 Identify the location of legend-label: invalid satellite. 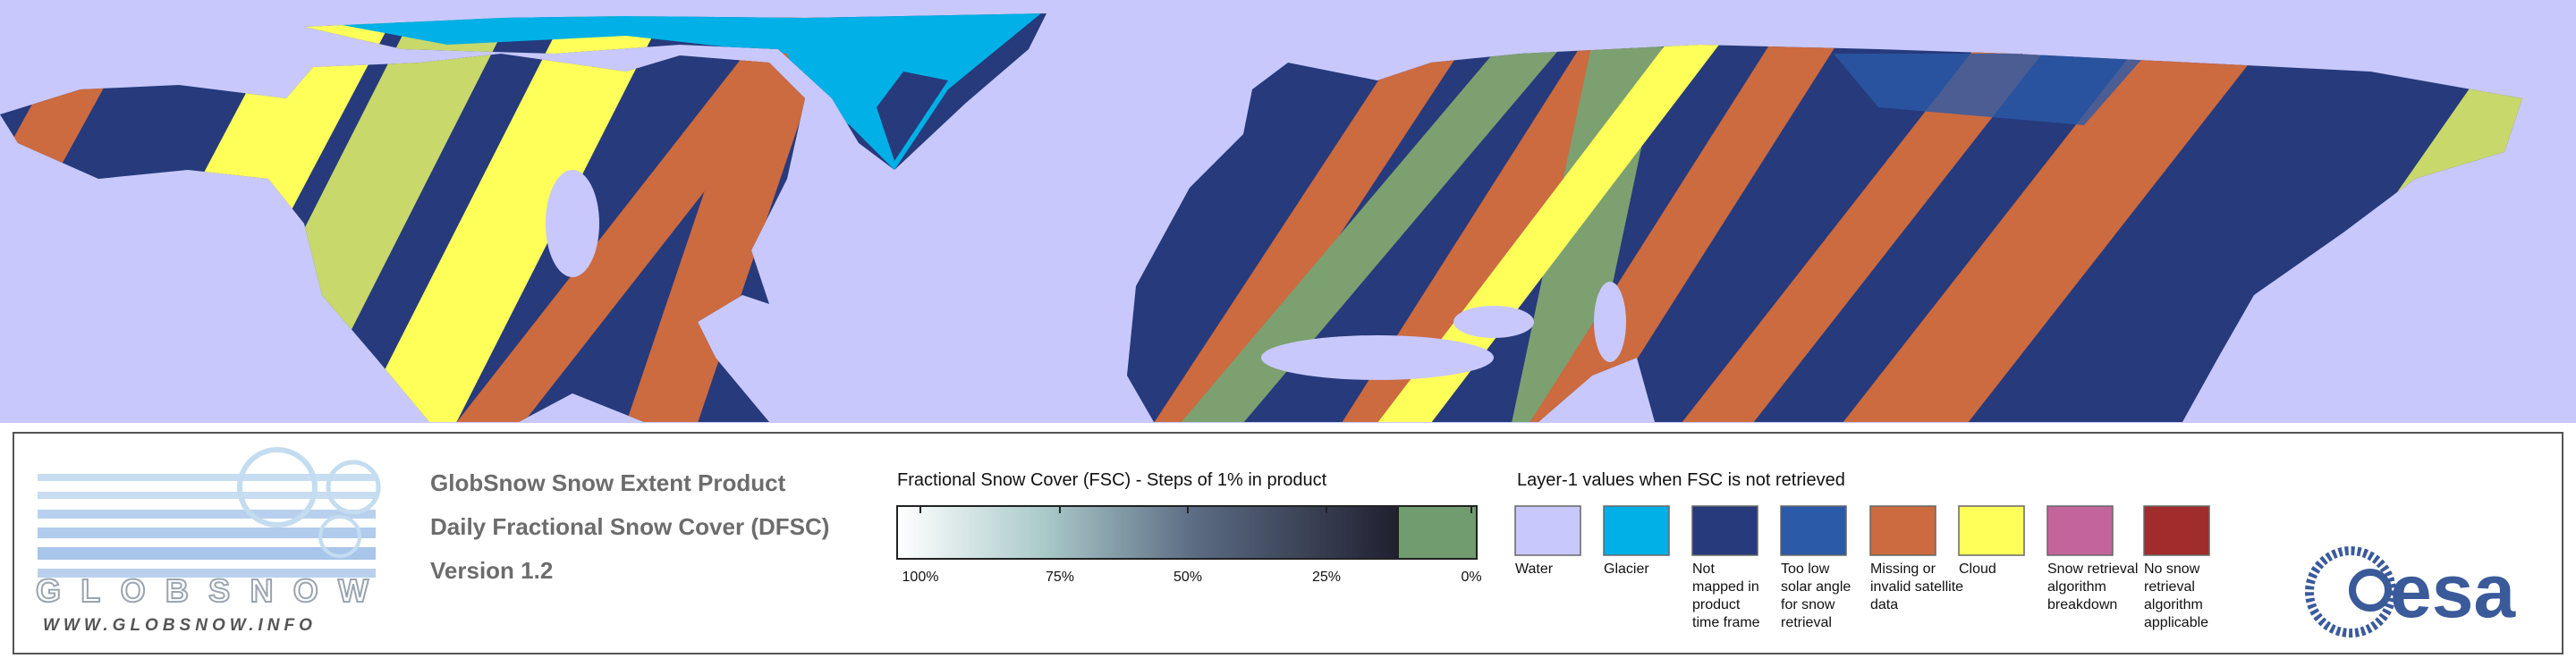
(1916, 587).